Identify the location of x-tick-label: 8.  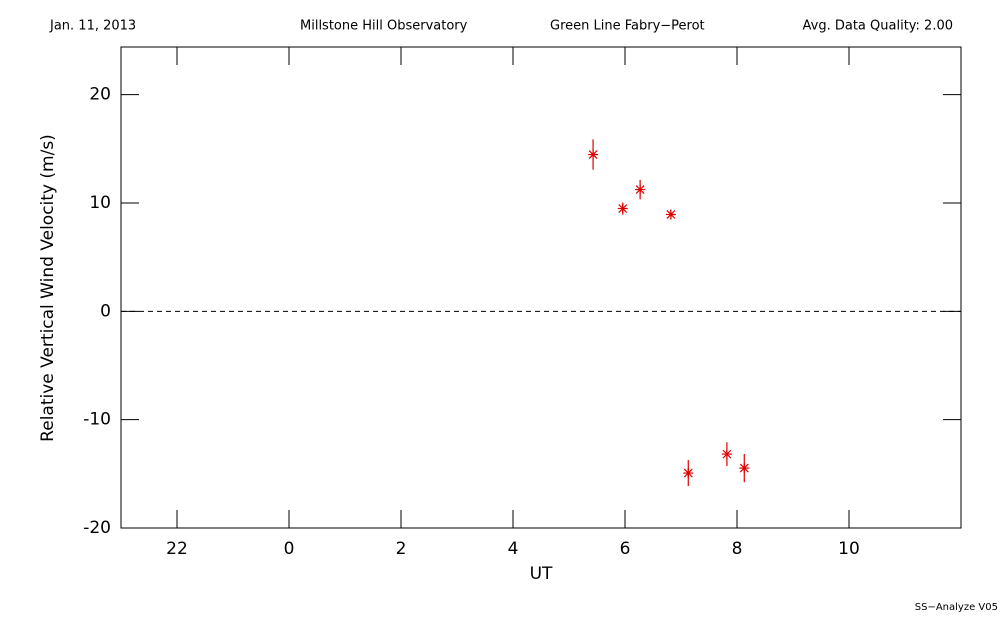
(737, 549).